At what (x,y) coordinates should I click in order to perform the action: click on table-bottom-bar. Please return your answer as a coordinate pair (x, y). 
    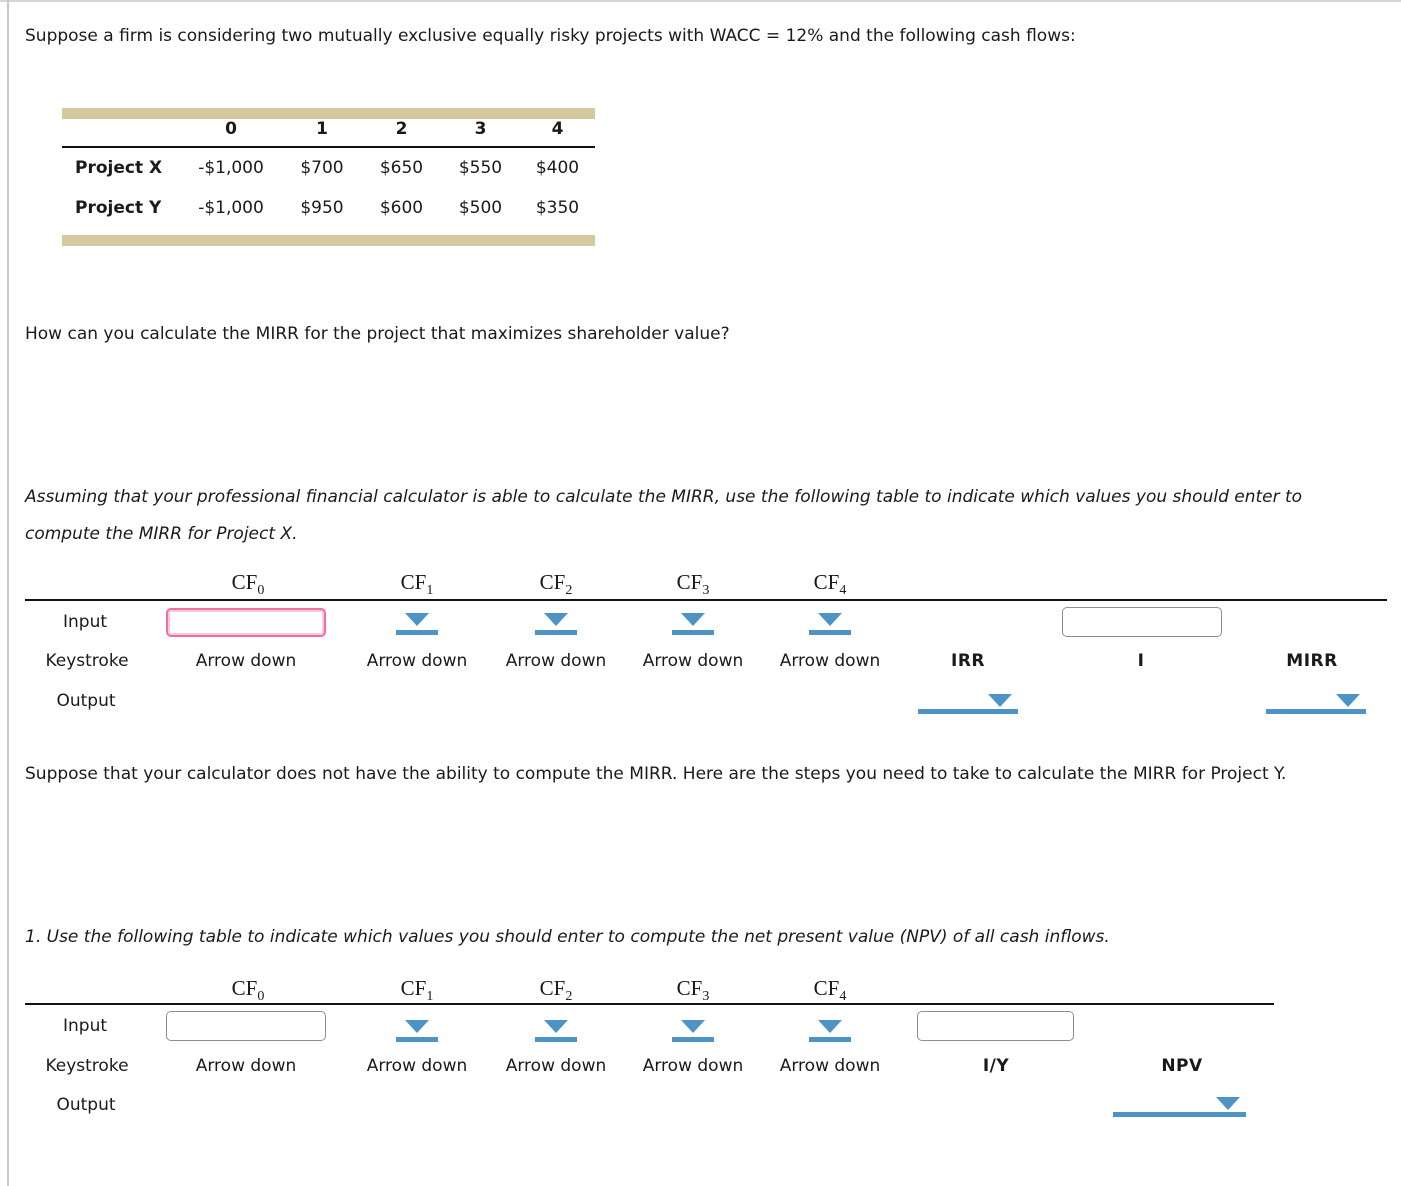
    Looking at the image, I should click on (328, 240).